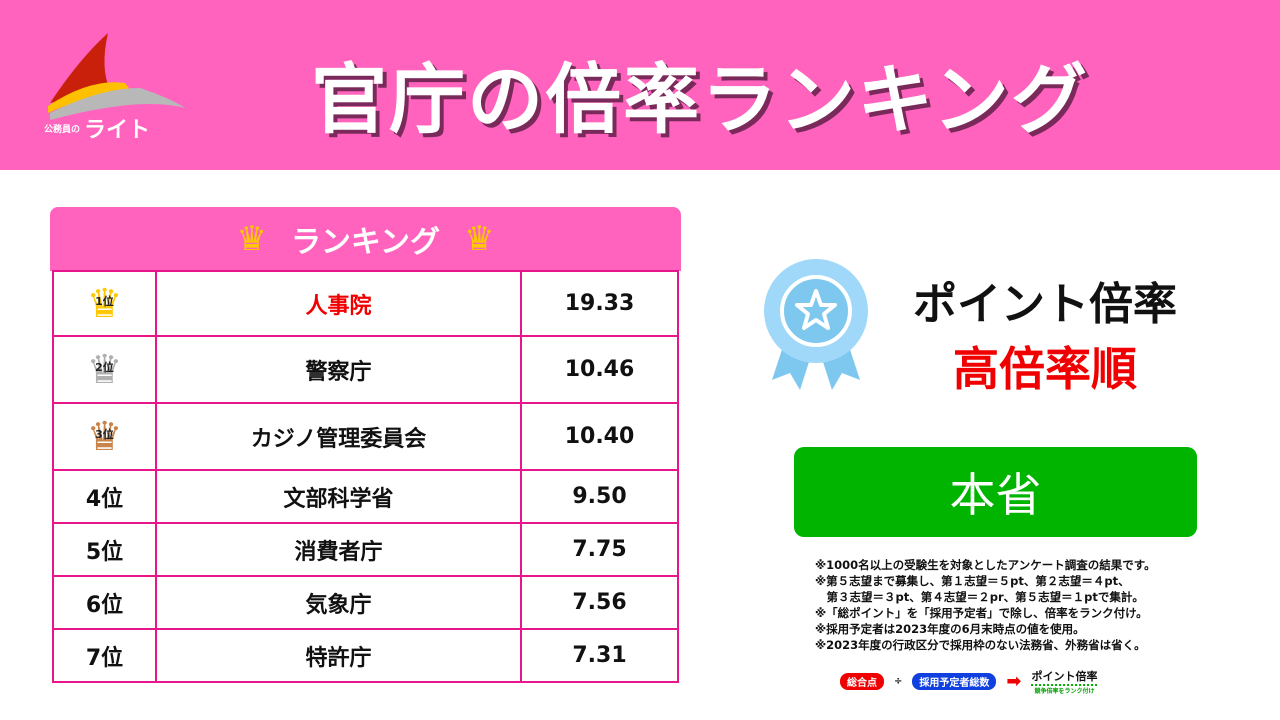 This screenshot has width=1280, height=720. Describe the element at coordinates (104, 499) in the screenshot. I see `rank-label: 4位` at that location.